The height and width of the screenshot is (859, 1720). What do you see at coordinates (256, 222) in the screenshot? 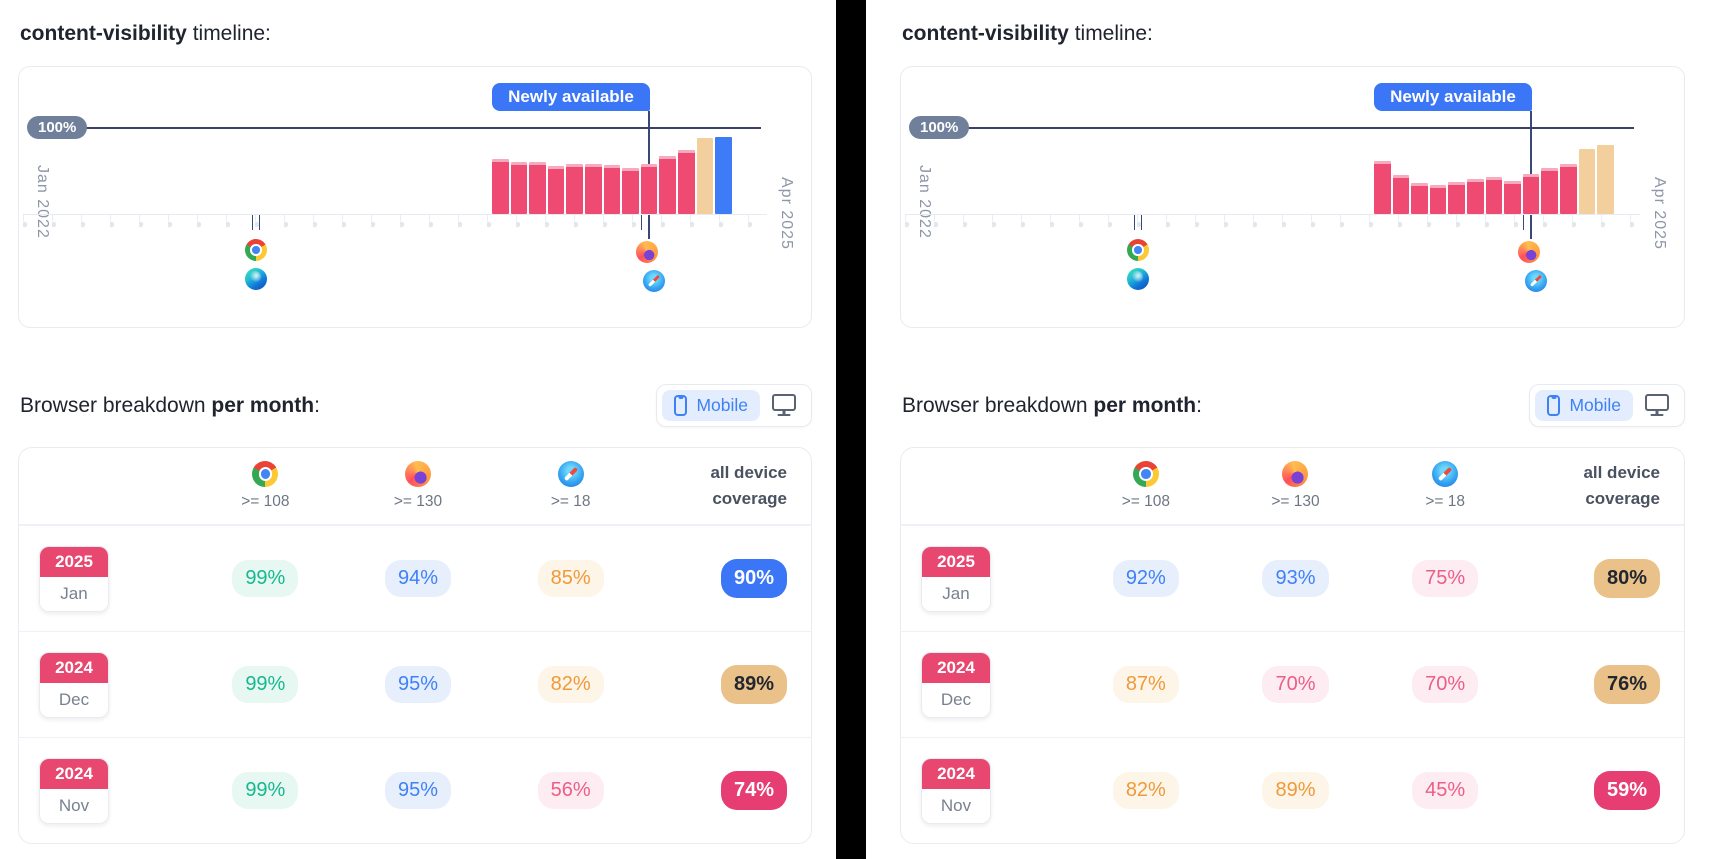
I see `chrome-edge-marker-lines` at bounding box center [256, 222].